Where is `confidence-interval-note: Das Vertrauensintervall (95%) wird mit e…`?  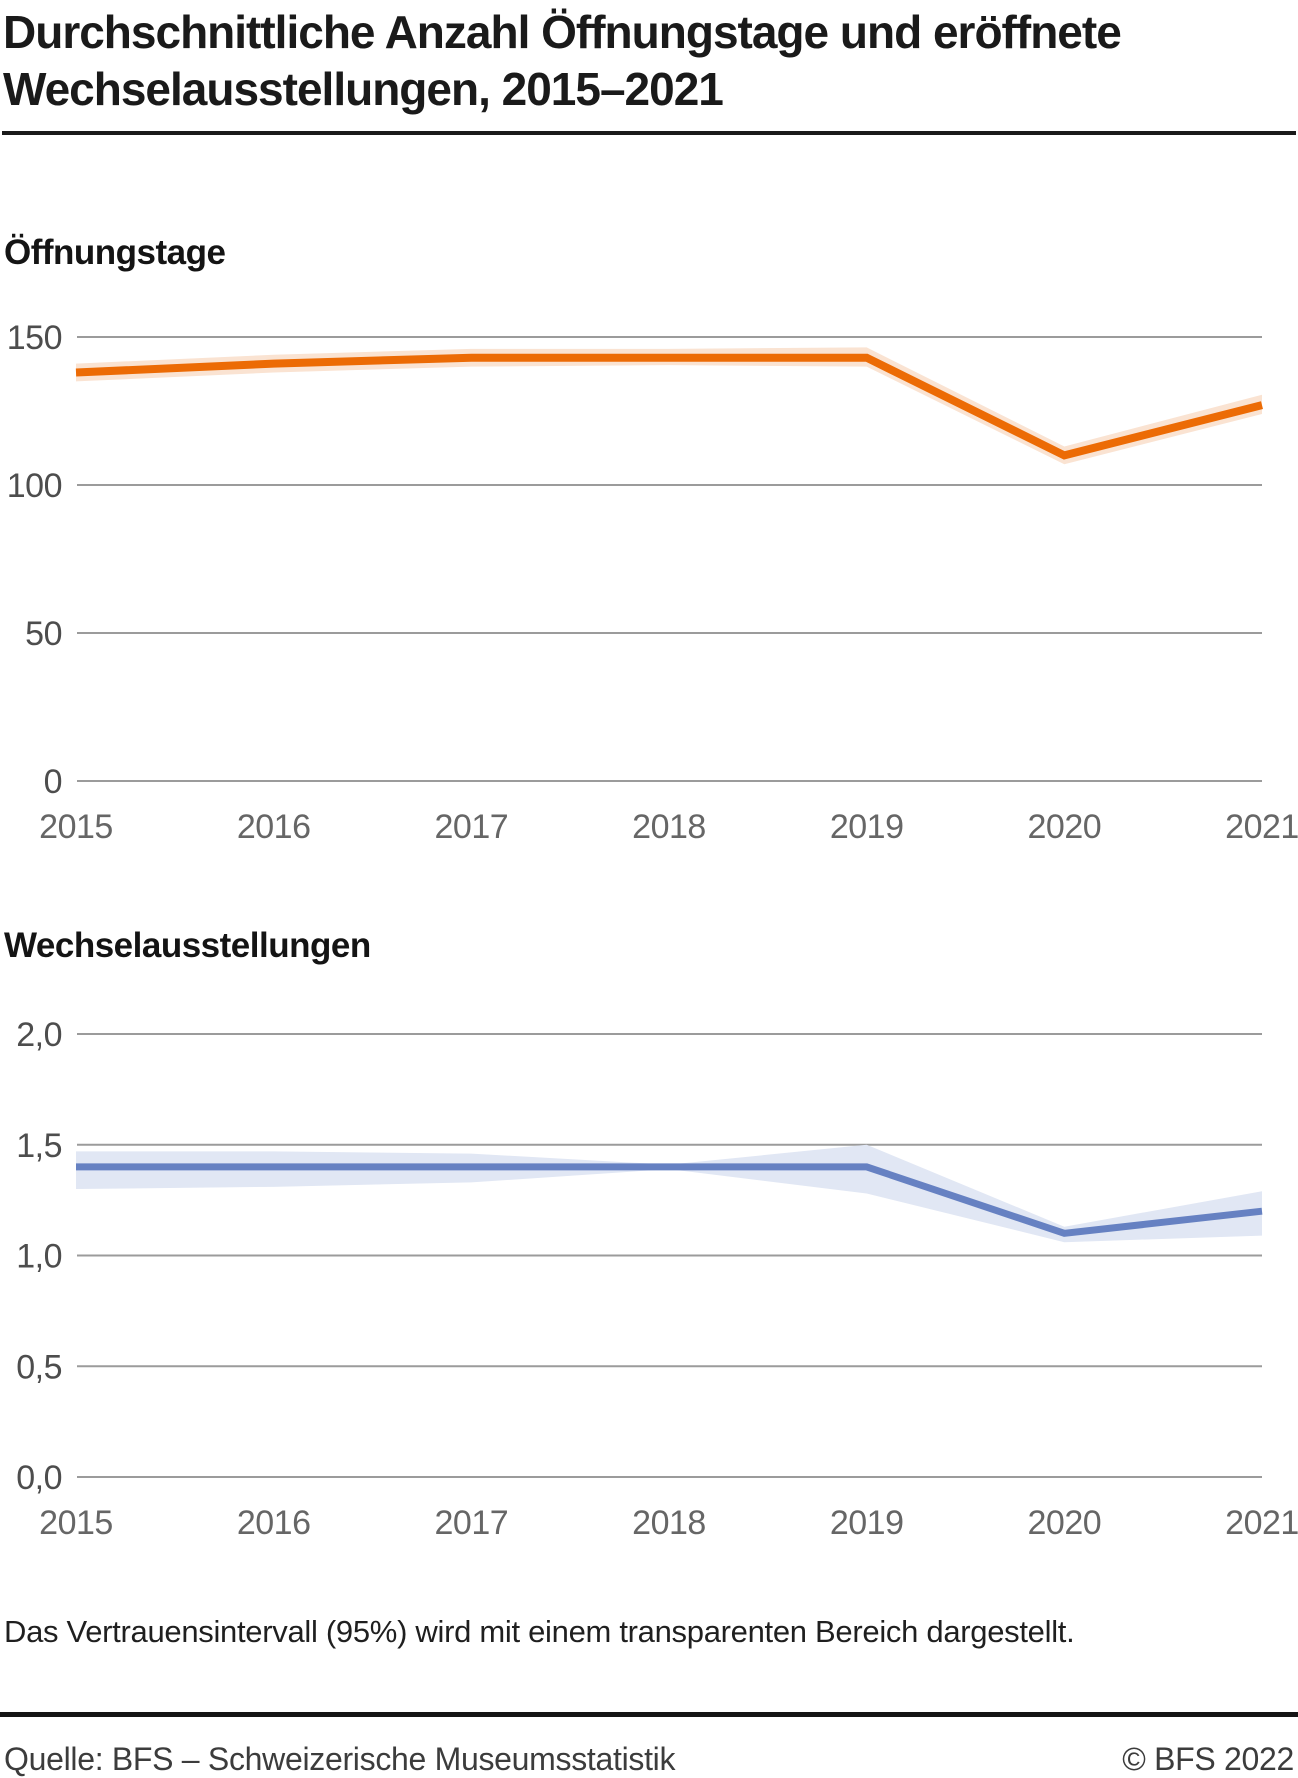
confidence-interval-note: Das Vertrauensintervall (95%) wird mit e… is located at coordinates (539, 1631).